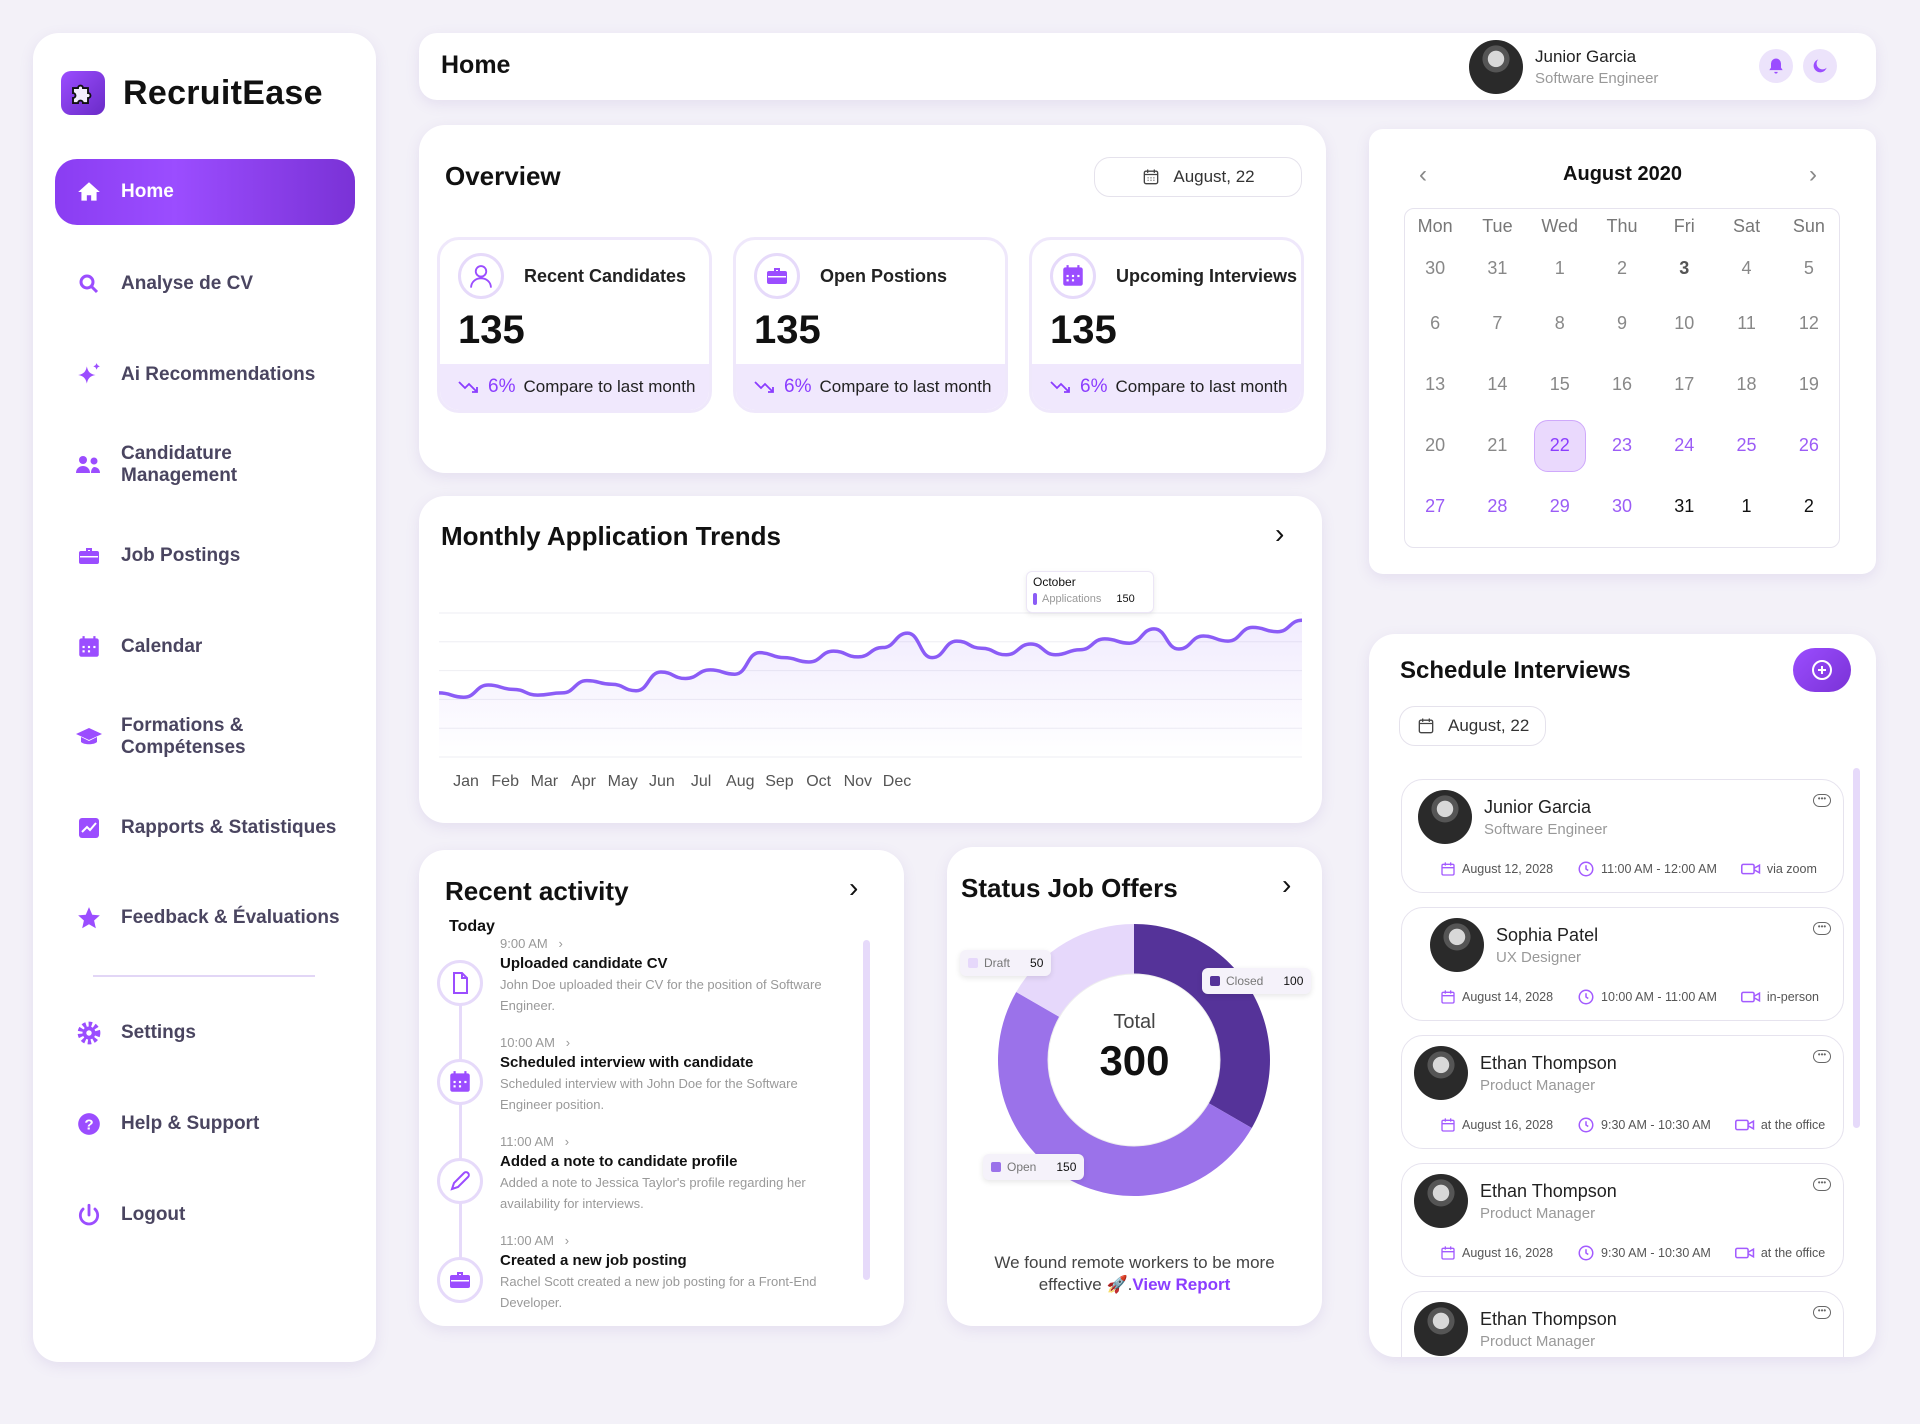 The height and width of the screenshot is (1424, 1920). Describe the element at coordinates (205, 1124) in the screenshot. I see `sidebar-item-help-support: ? Help & Support` at that location.